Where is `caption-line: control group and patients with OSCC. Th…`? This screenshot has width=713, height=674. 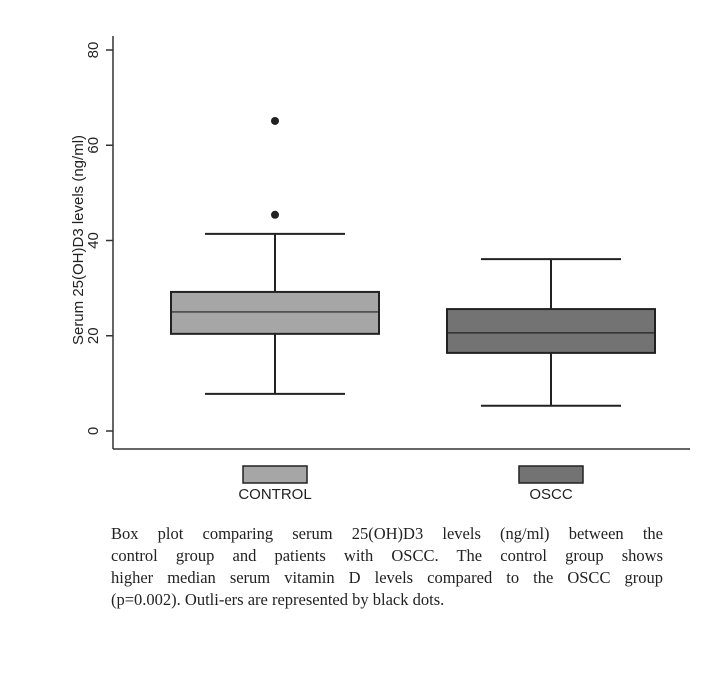 caption-line: control group and patients with OSCC. Th… is located at coordinates (387, 555).